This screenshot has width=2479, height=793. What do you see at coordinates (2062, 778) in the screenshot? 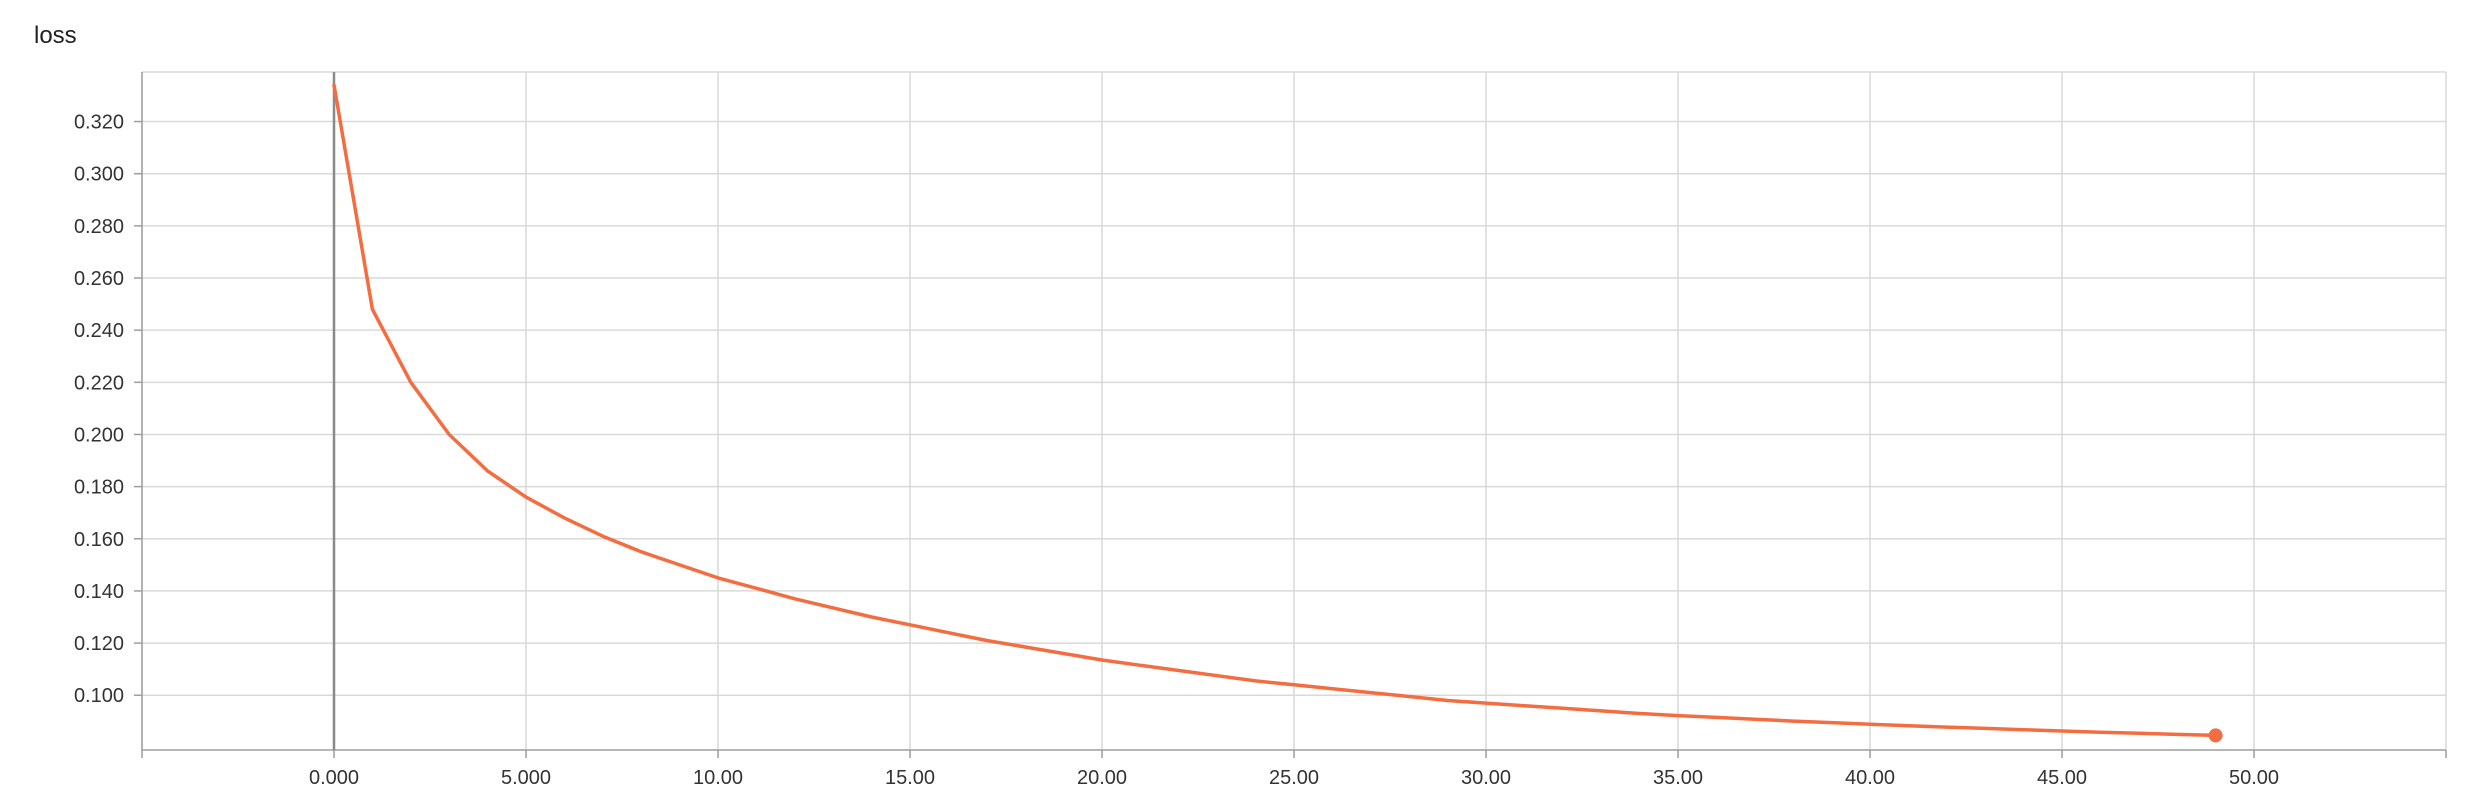
I see `x-tick-label: 45.00` at bounding box center [2062, 778].